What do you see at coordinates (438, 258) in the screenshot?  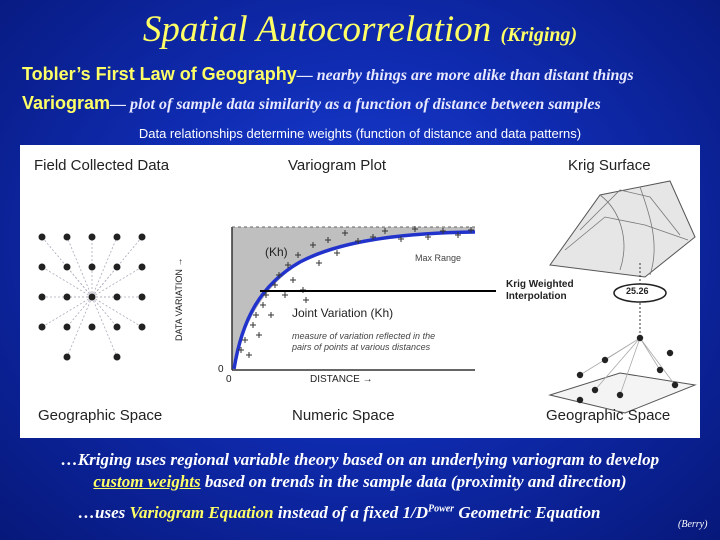 I see `max-range-label: Max Range` at bounding box center [438, 258].